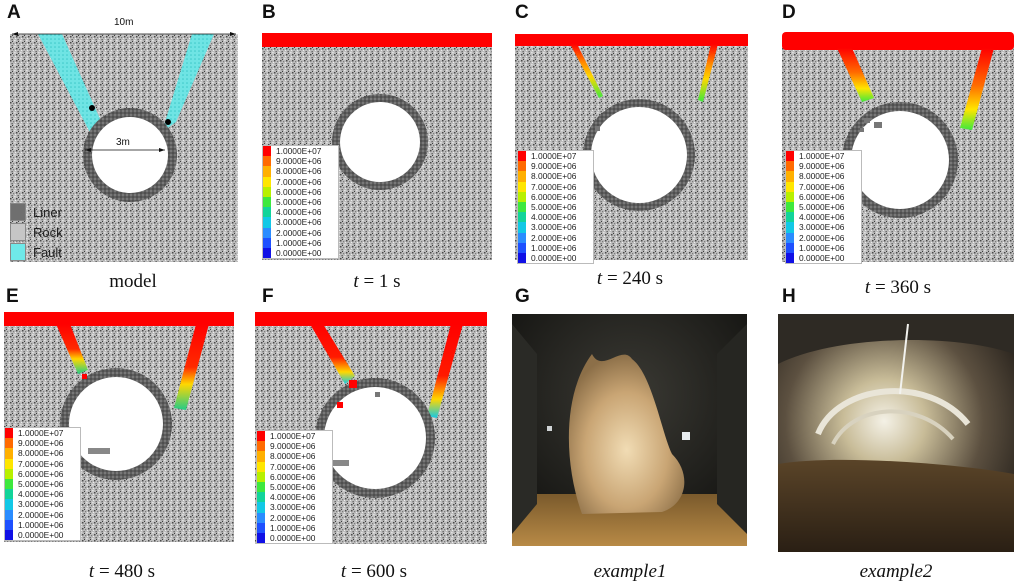 This screenshot has height=584, width=1017. Describe the element at coordinates (374, 572) in the screenshot. I see `caption-f: t = 600 s` at that location.